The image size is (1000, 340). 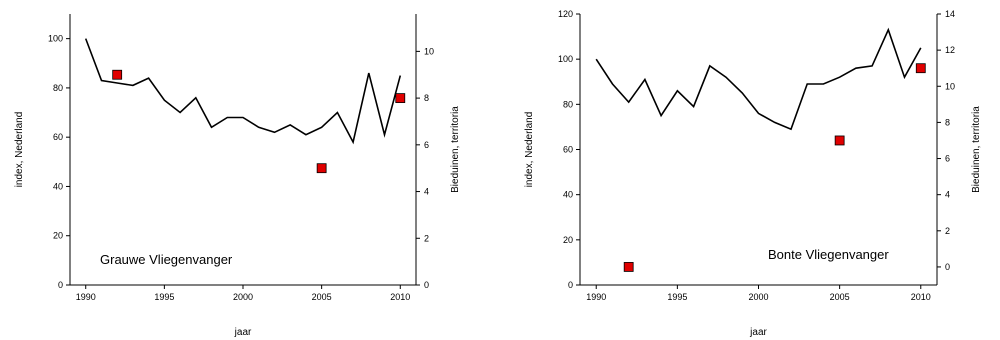 What do you see at coordinates (828, 254) in the screenshot?
I see `chart-title: Bonte Vliegenvanger` at bounding box center [828, 254].